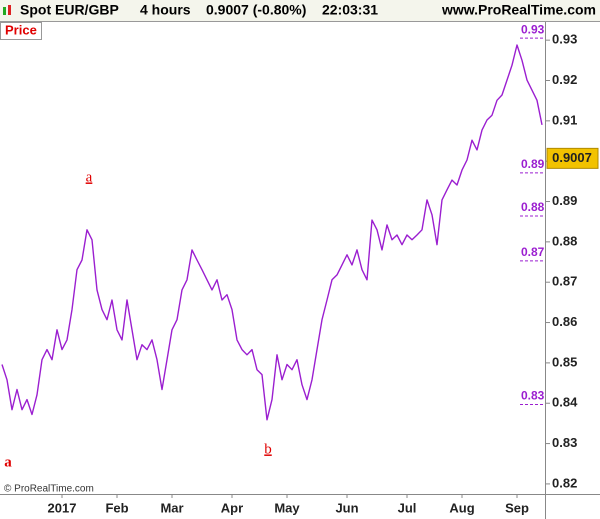 This screenshot has height=519, width=600. Describe the element at coordinates (564, 281) in the screenshot. I see `y-tick-label: 0.87` at that location.